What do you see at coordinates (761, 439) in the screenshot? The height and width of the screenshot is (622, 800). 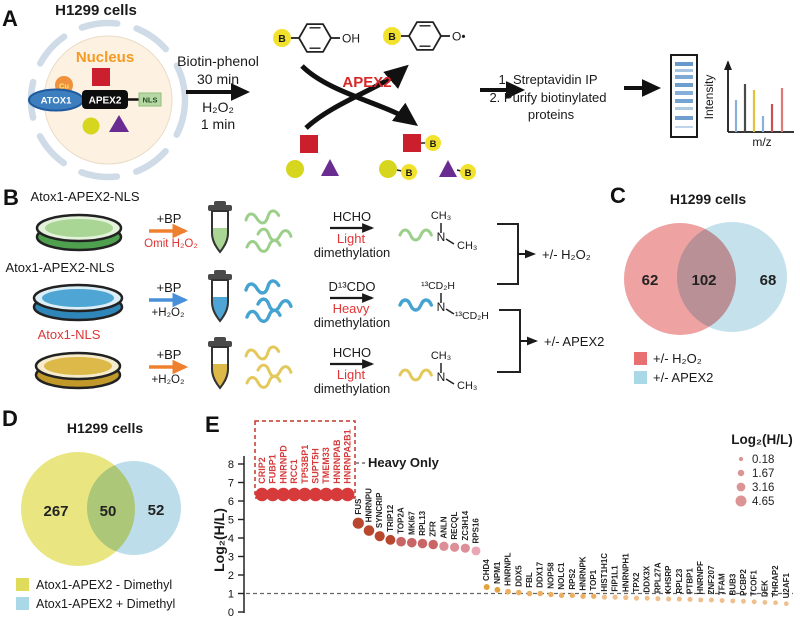 I see `size-legend-title: Log₂(H/L)` at bounding box center [761, 439].